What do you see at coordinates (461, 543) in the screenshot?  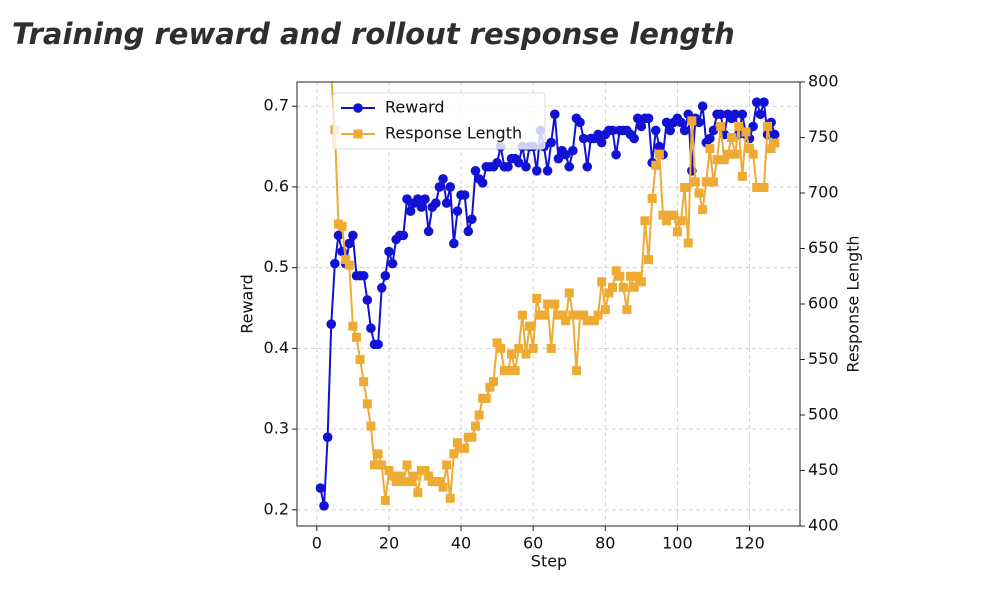 I see `x-tick-label: 40` at bounding box center [461, 543].